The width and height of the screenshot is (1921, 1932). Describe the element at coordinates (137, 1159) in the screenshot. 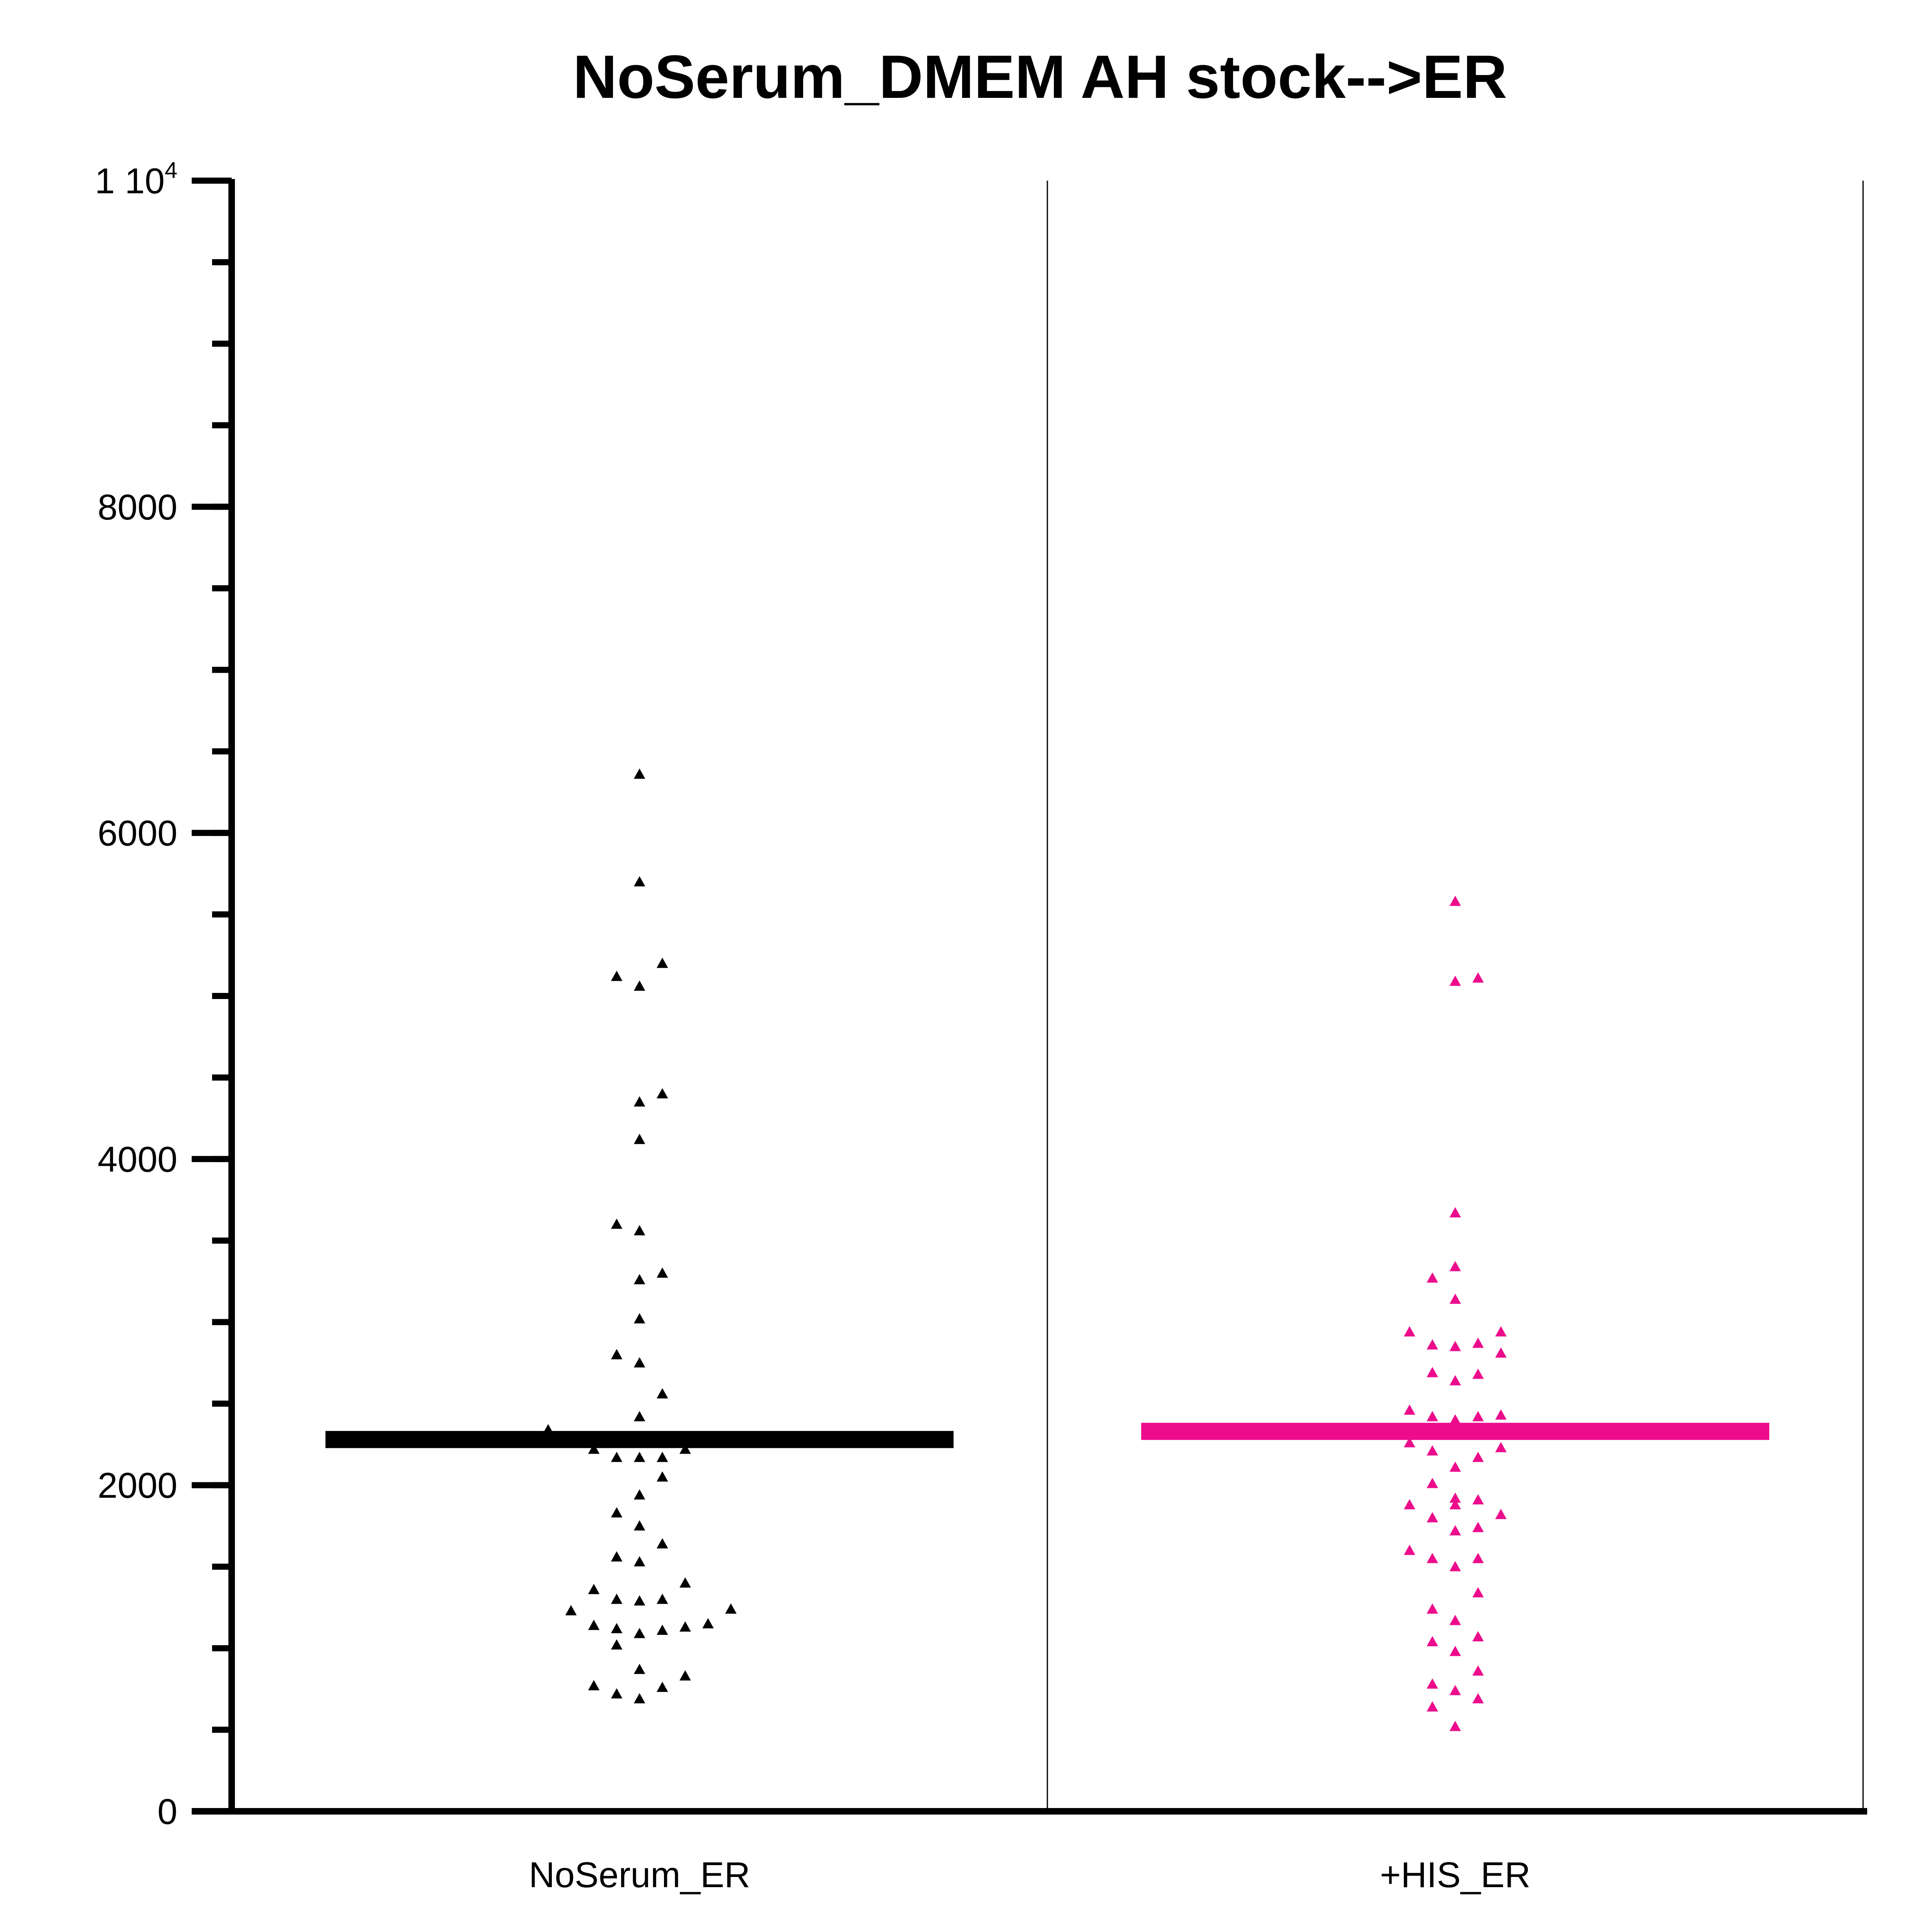

I see `y-tick-label: 4000` at that location.